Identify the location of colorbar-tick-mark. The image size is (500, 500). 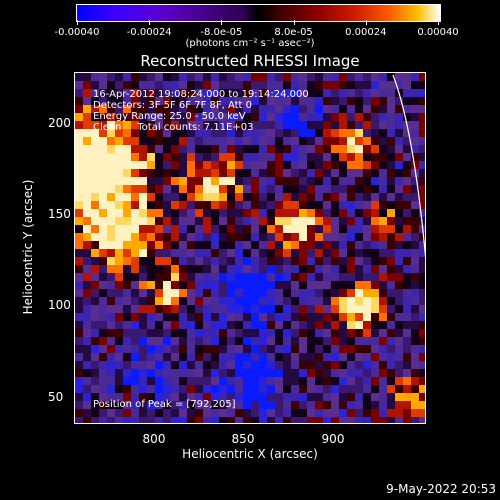
(77, 22).